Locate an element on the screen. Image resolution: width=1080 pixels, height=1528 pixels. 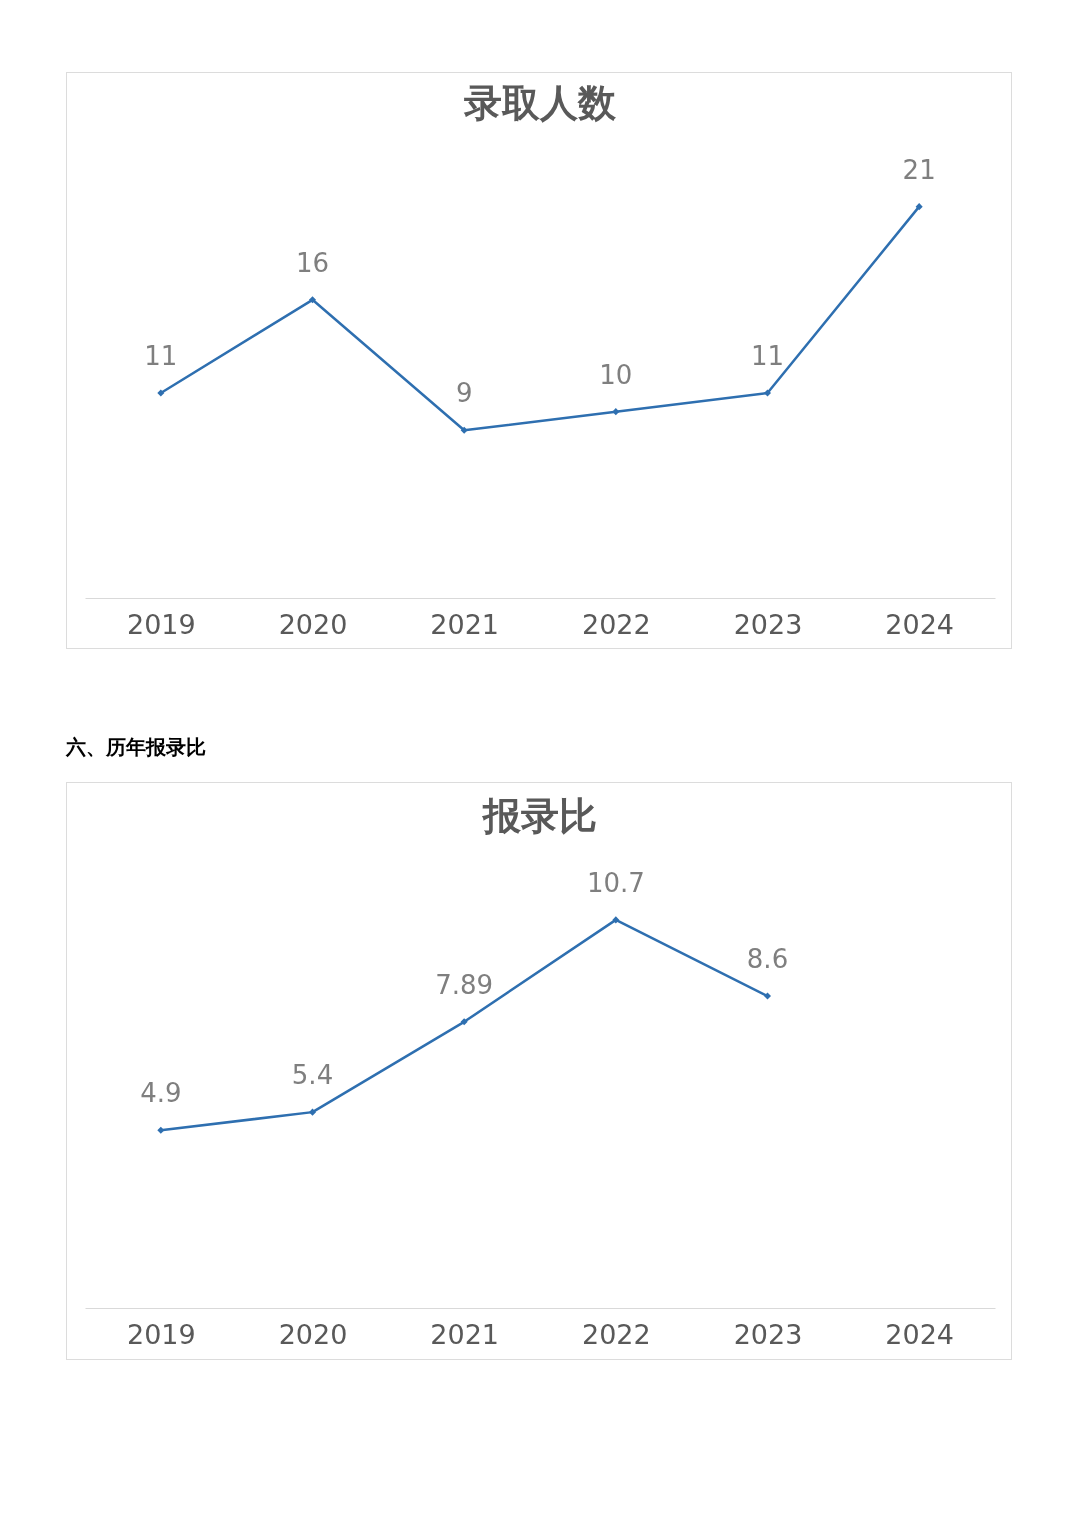
data-label: 21 is located at coordinates (919, 169).